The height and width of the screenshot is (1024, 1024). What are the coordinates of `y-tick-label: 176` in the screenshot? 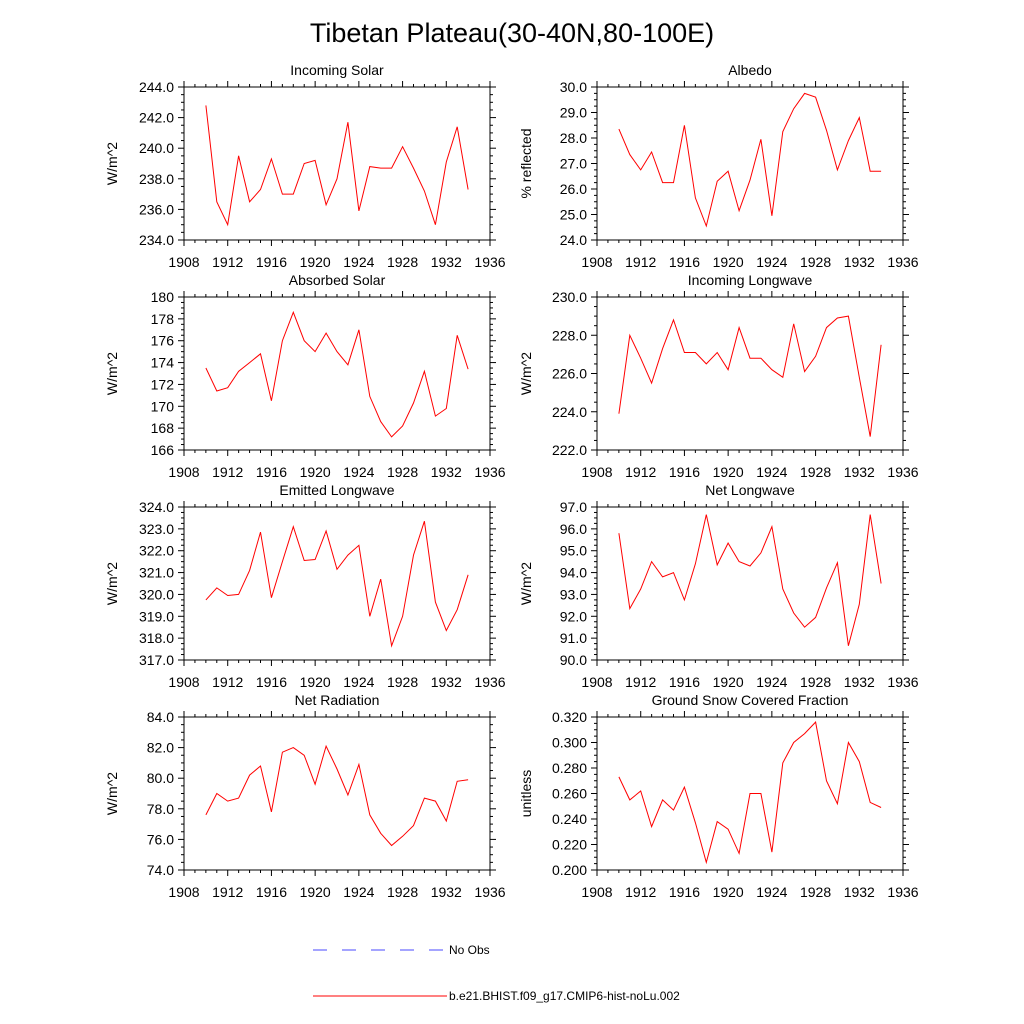 It's located at (163, 341).